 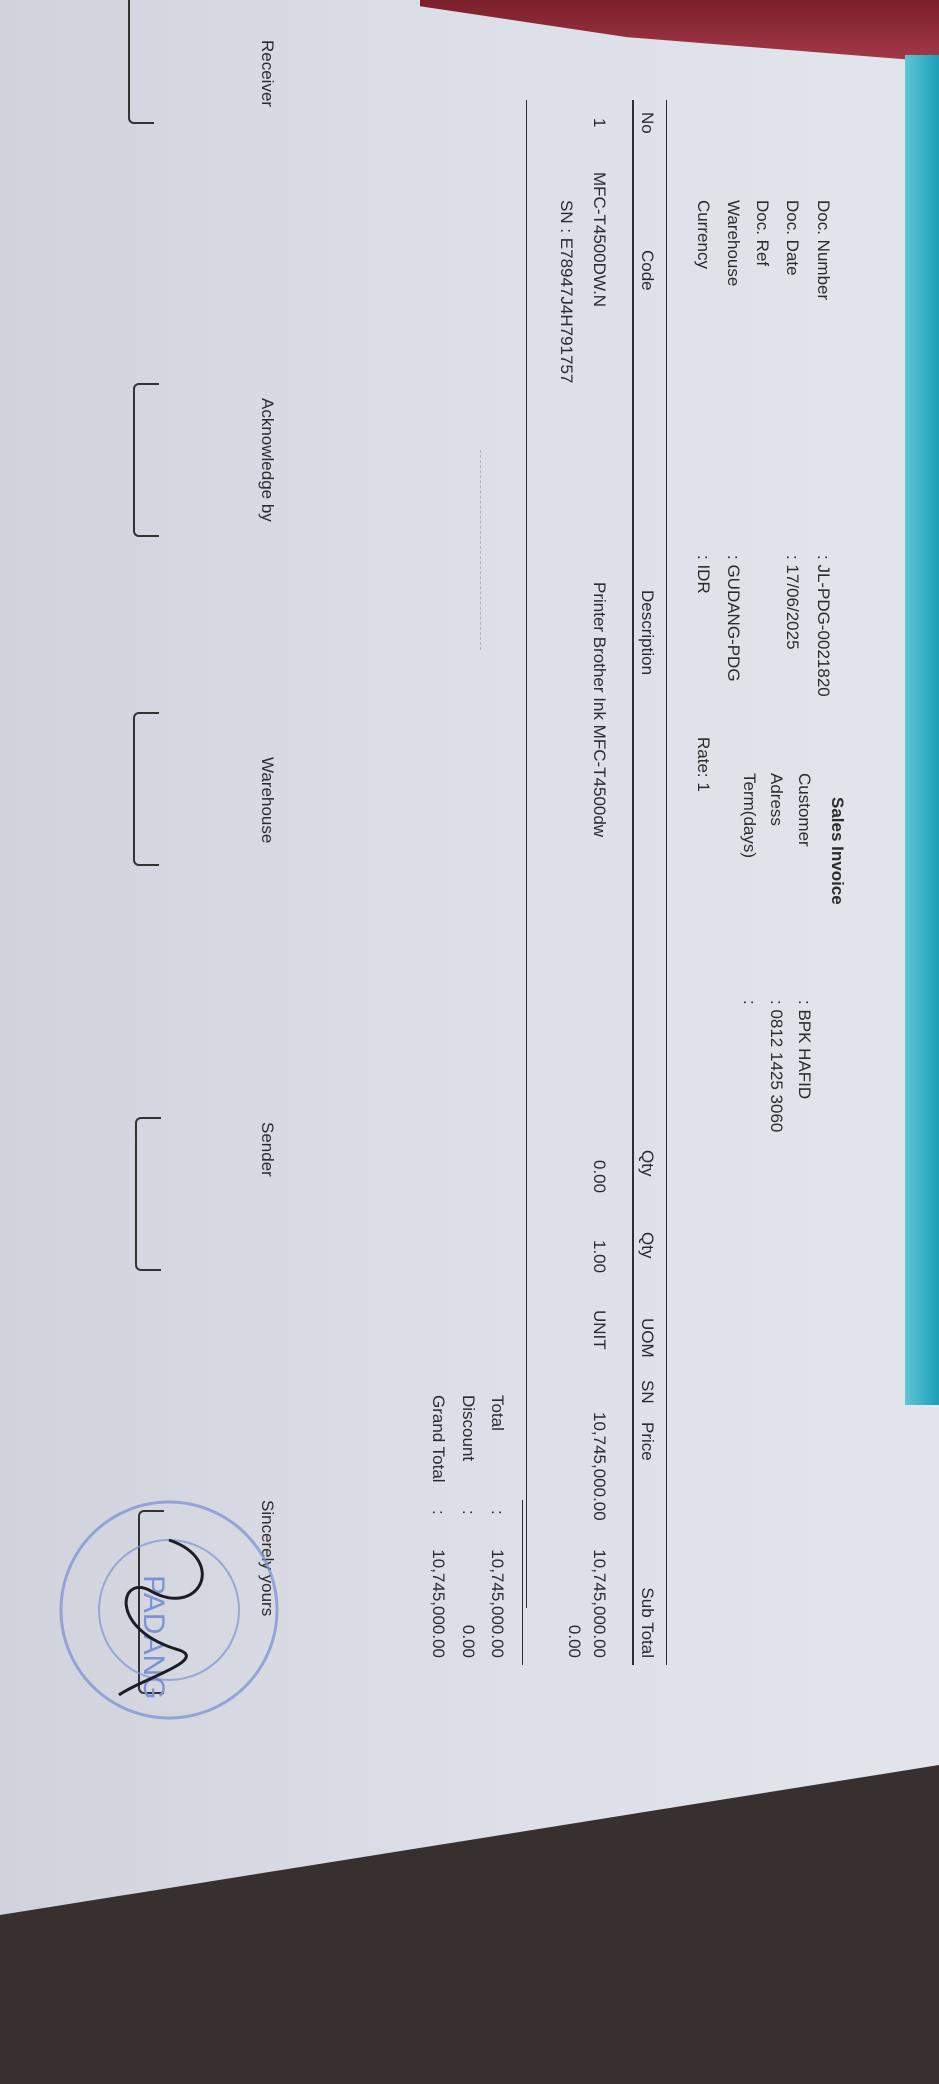 What do you see at coordinates (148, 1194) in the screenshot?
I see `sender-signature-box` at bounding box center [148, 1194].